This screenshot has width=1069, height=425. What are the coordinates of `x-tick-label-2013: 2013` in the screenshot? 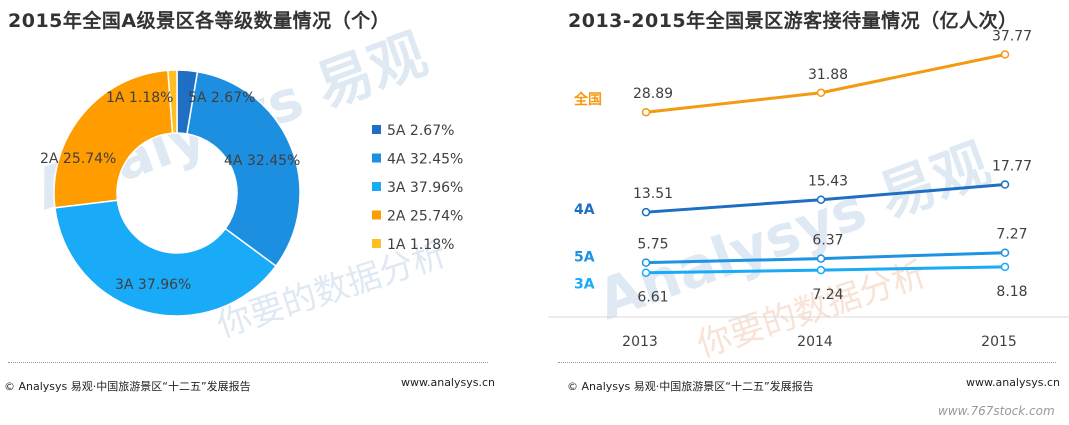 It's located at (640, 342).